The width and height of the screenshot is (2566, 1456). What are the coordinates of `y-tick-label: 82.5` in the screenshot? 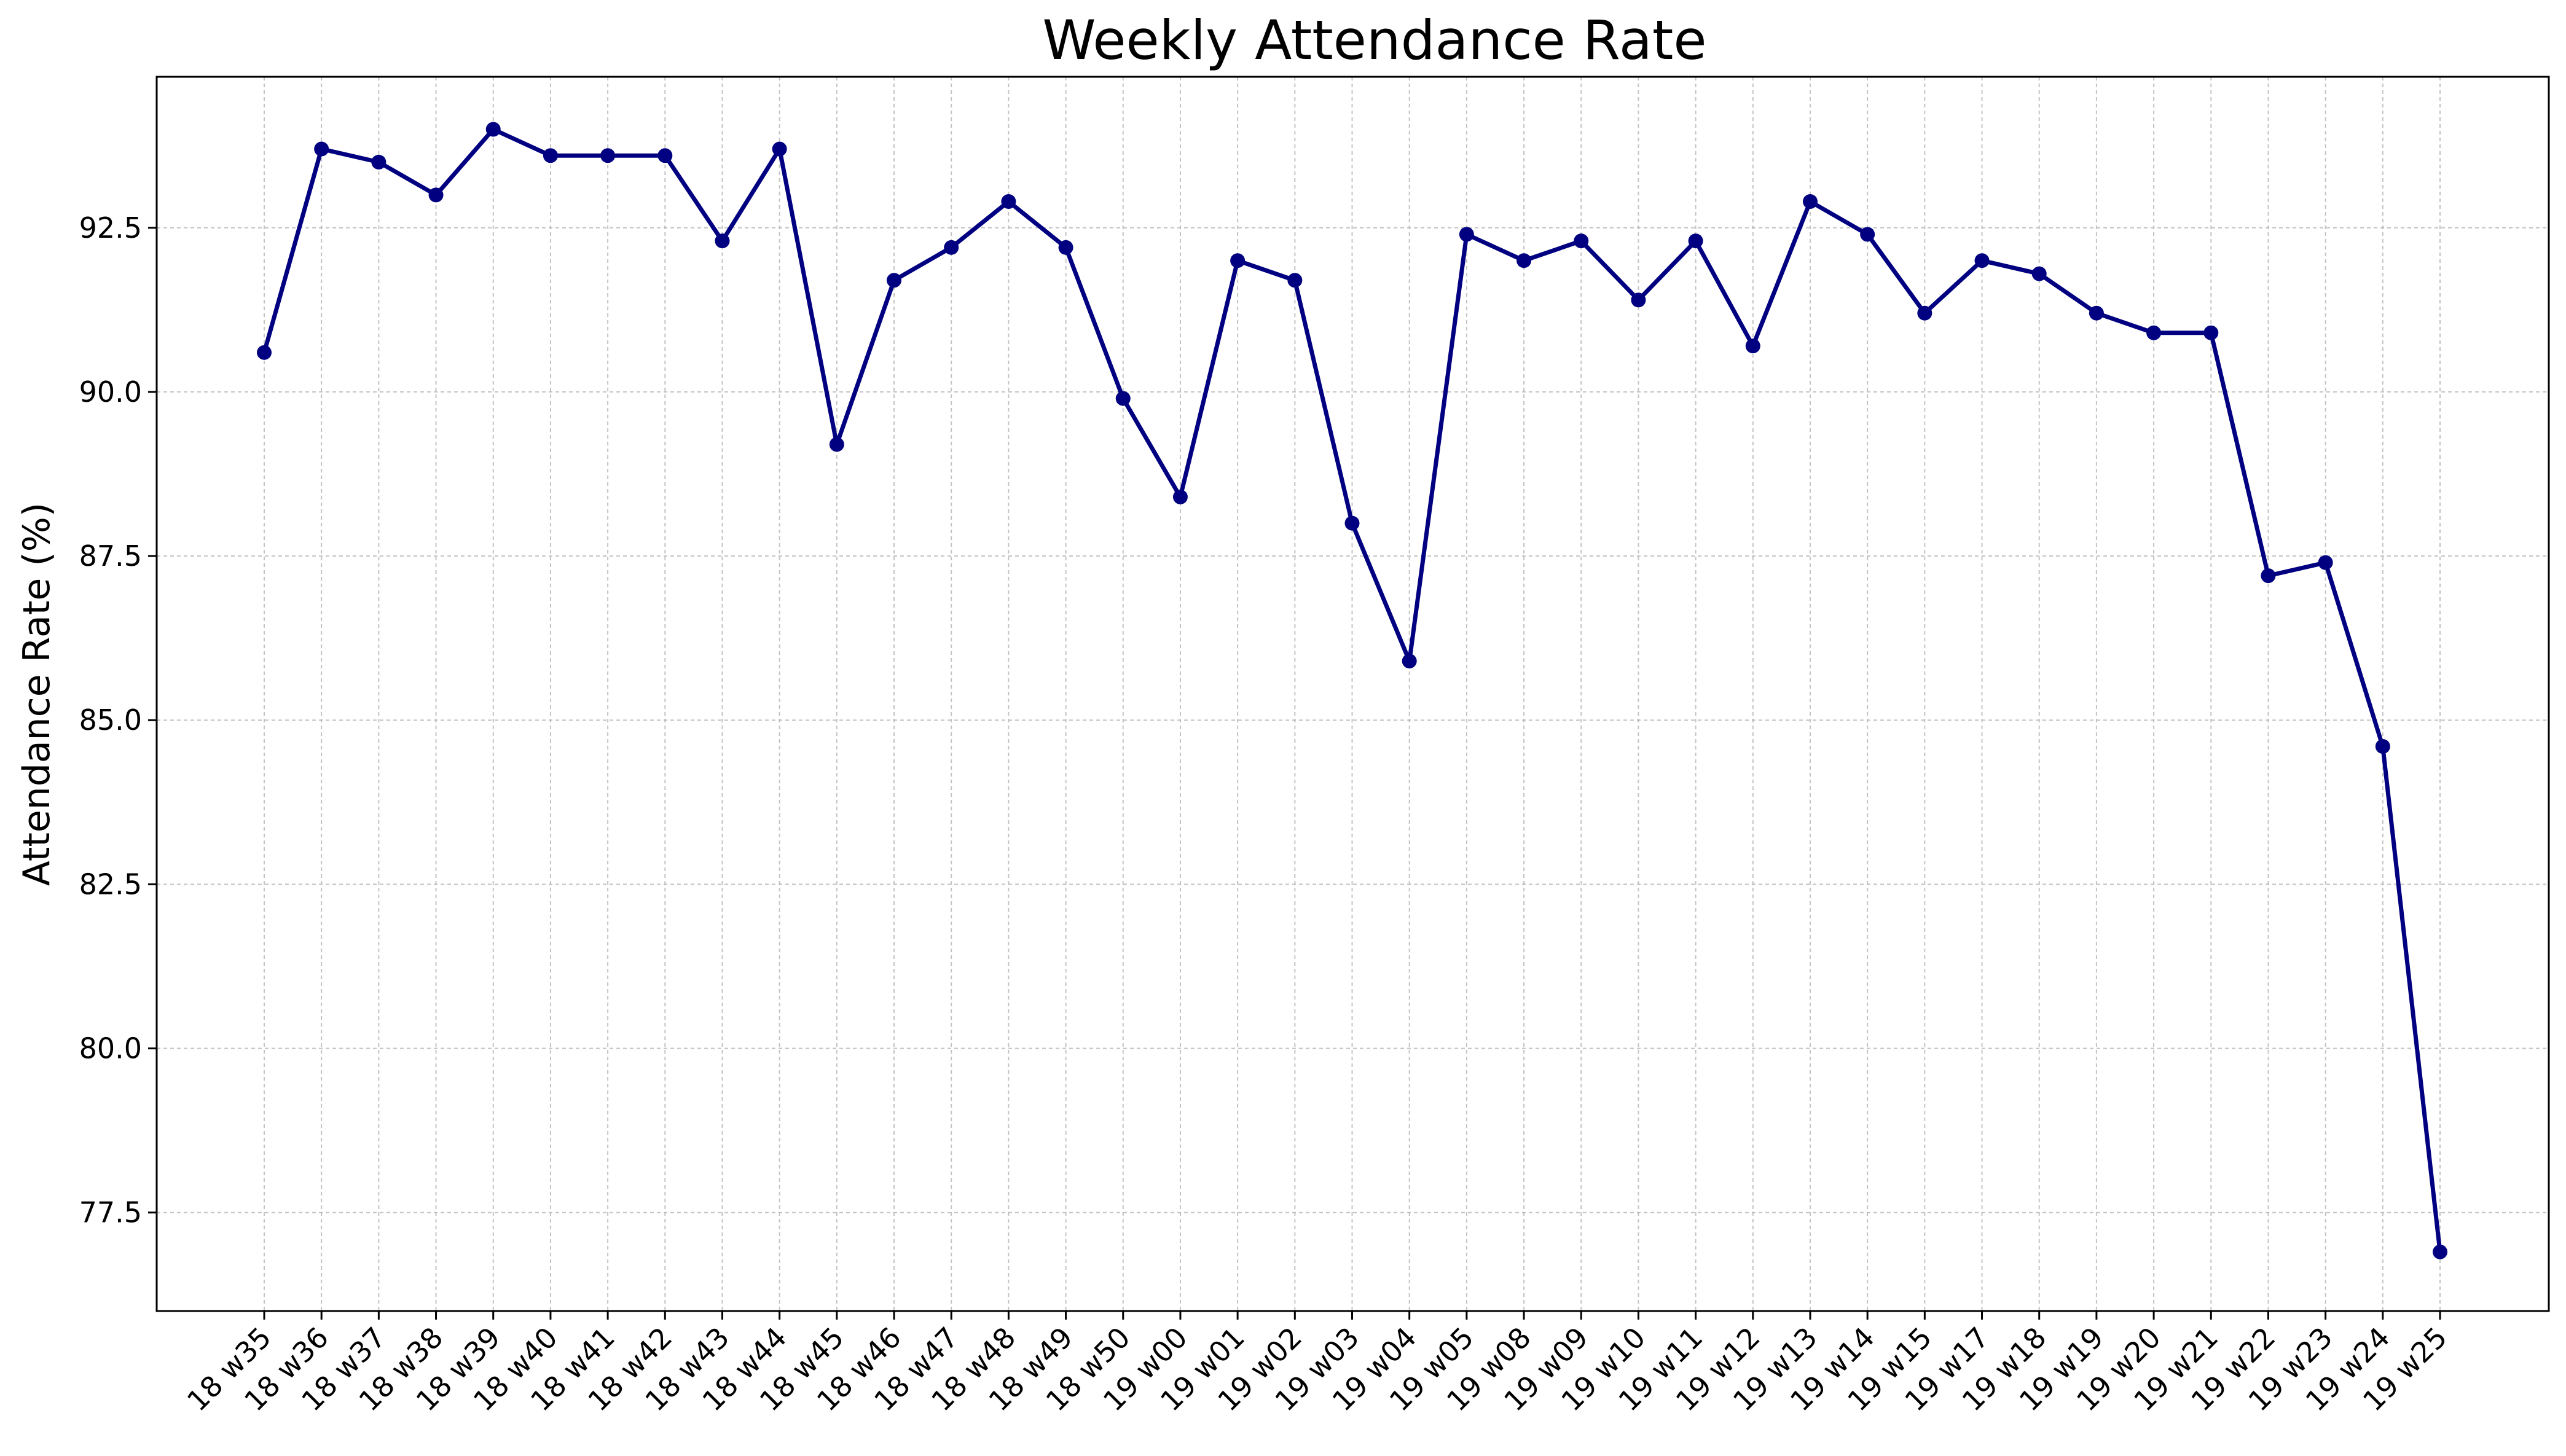 It's located at (110, 884).